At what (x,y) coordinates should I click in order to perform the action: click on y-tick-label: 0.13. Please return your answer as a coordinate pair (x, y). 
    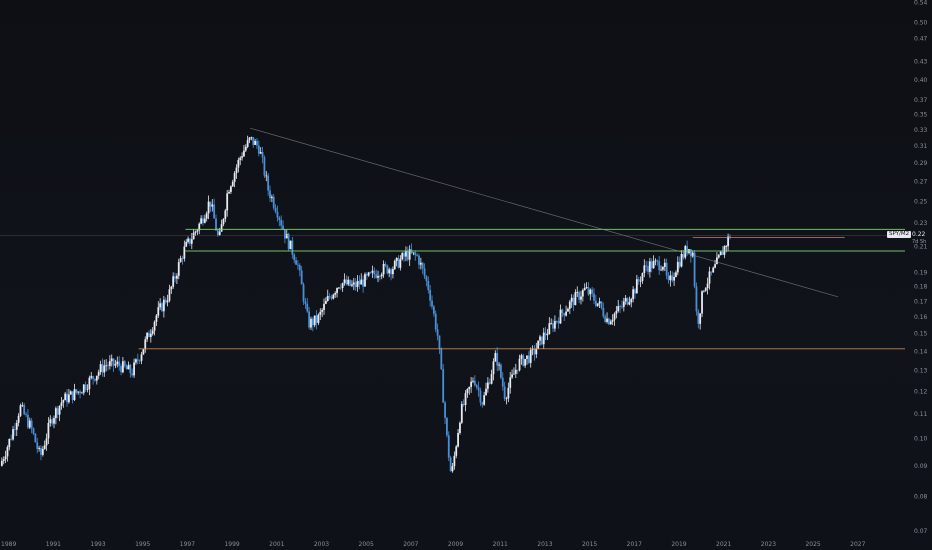
    Looking at the image, I should click on (921, 371).